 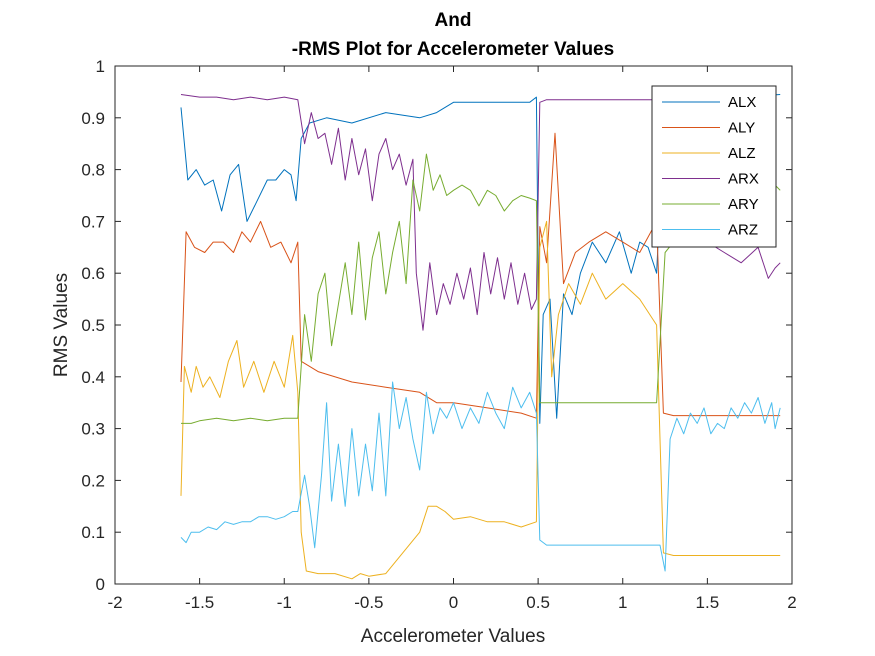 I want to click on x-tick-label: -0.5, so click(x=368, y=602).